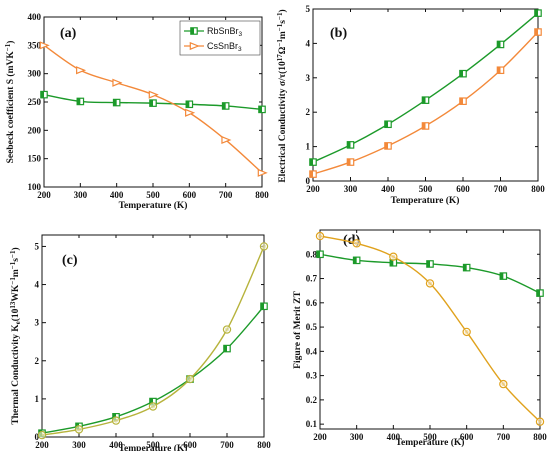  I want to click on panel-b-series-1-point-800-fill, so click(536, 32).